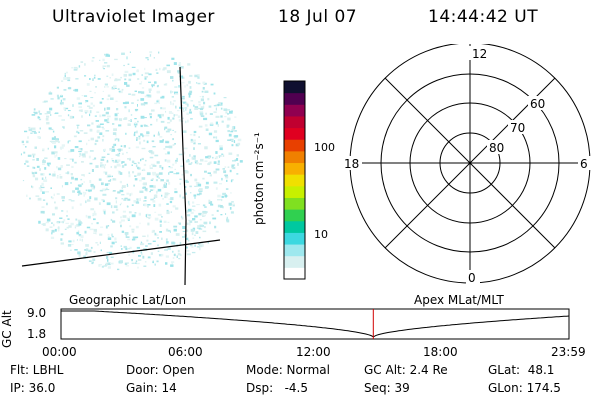  Describe the element at coordinates (277, 388) in the screenshot. I see `dsp-info: Dsp: -4.5` at that location.